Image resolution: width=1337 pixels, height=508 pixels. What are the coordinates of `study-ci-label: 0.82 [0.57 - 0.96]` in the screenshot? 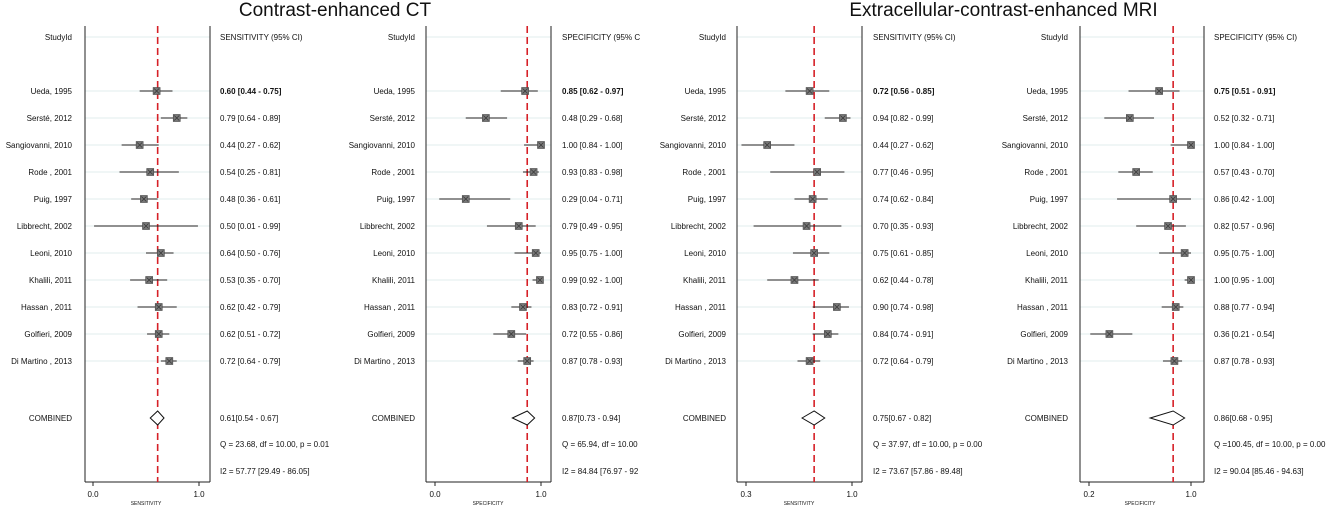 It's located at (1244, 226).